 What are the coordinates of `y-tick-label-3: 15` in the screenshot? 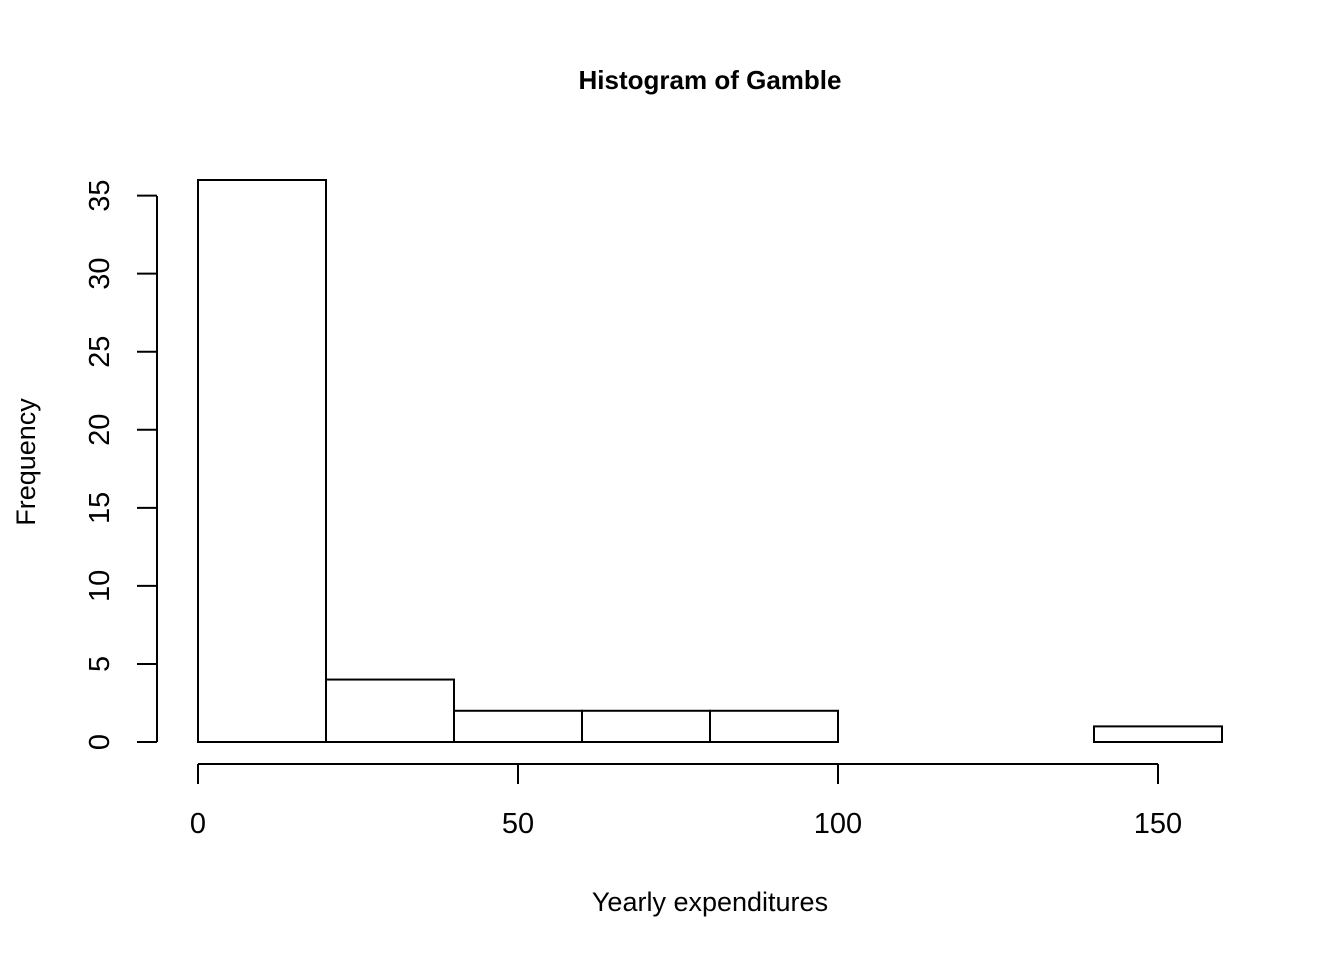 It's located at (100, 508).